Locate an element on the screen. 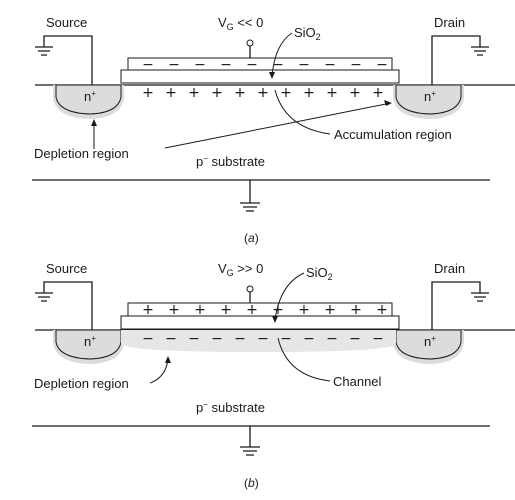 The image size is (515, 500). gate-electrode-b is located at coordinates (260, 309).